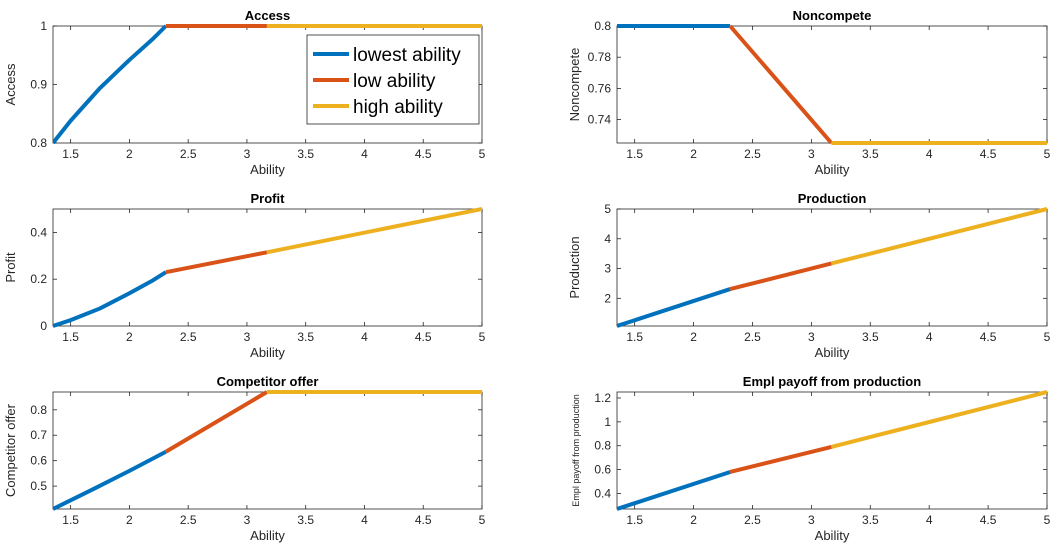  I want to click on chart-title: Production, so click(832, 198).